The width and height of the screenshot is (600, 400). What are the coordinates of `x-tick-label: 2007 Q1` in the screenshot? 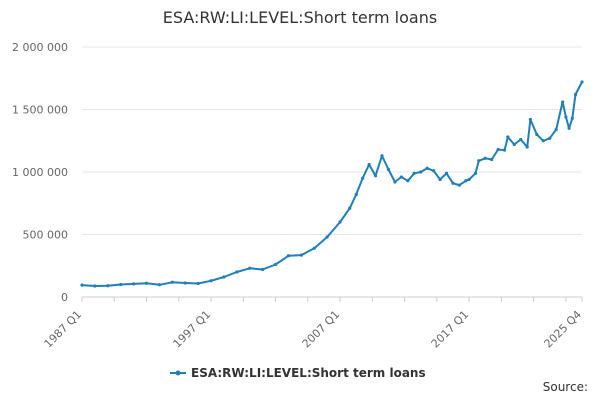 It's located at (321, 329).